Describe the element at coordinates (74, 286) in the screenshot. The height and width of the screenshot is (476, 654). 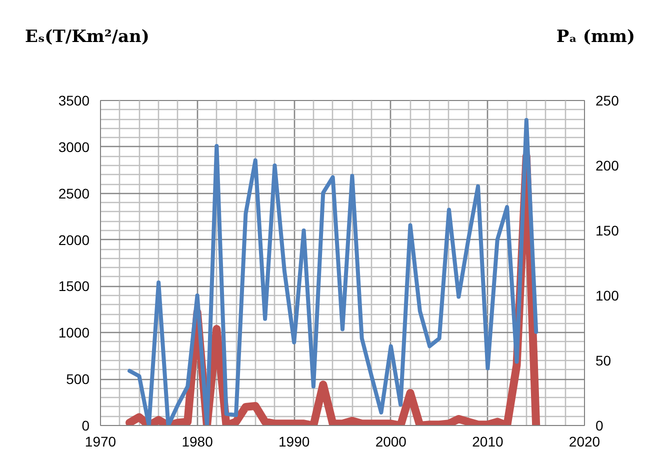
I see `y-tick-label: 1500` at that location.